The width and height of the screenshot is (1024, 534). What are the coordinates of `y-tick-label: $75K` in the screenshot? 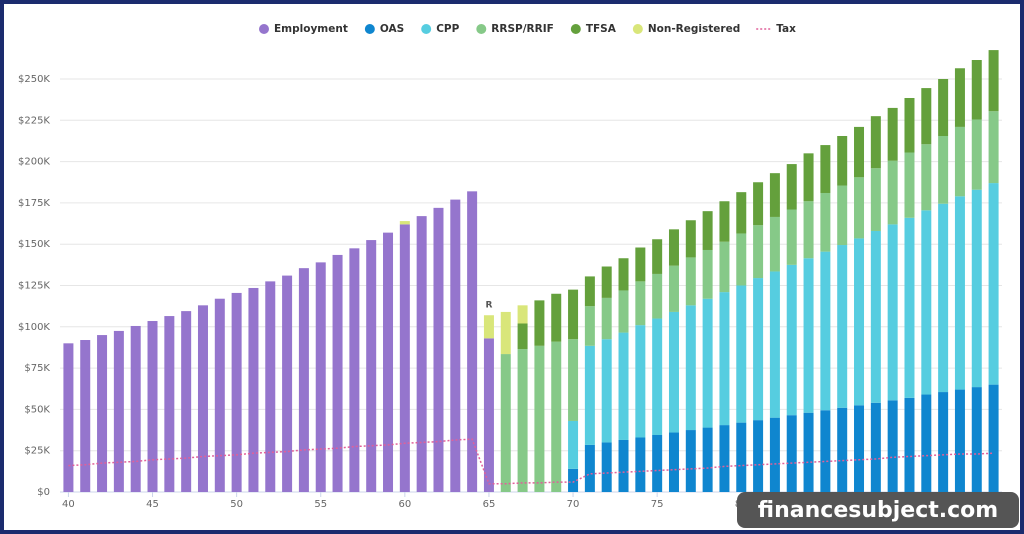 It's located at (37, 368).